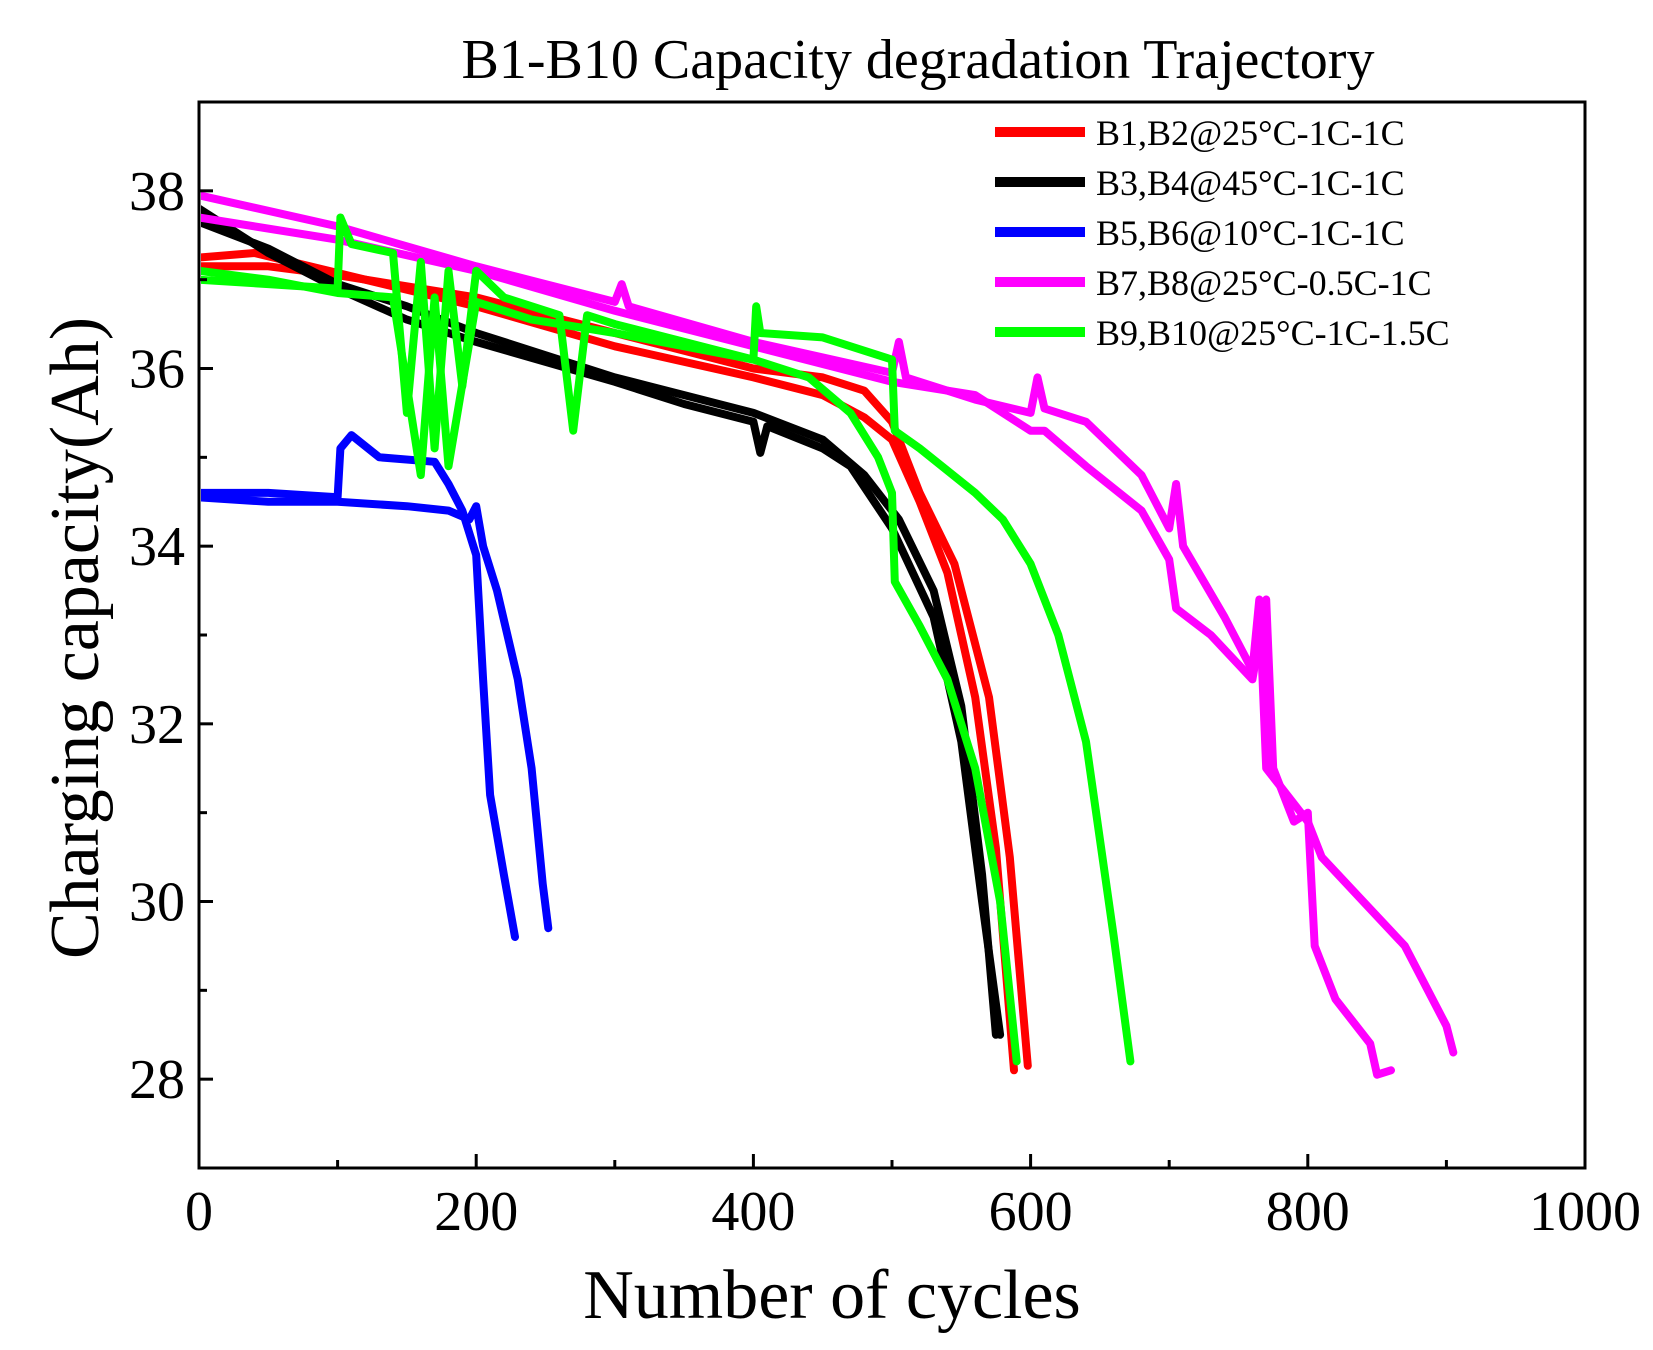 This screenshot has height=1350, width=1653. I want to click on x-tick-label: 800, so click(1308, 1212).